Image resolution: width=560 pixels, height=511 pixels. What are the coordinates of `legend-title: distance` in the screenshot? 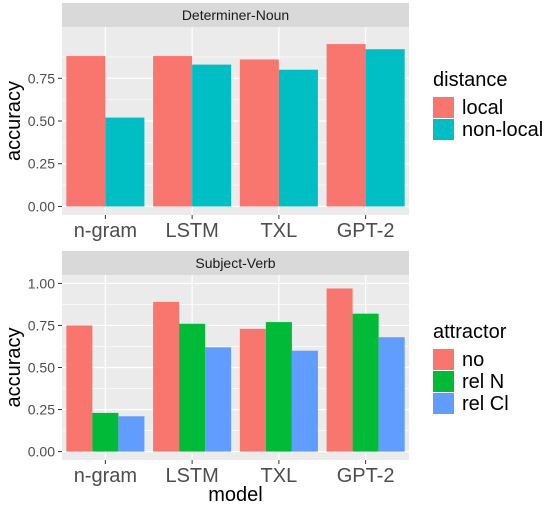 It's located at (470, 80).